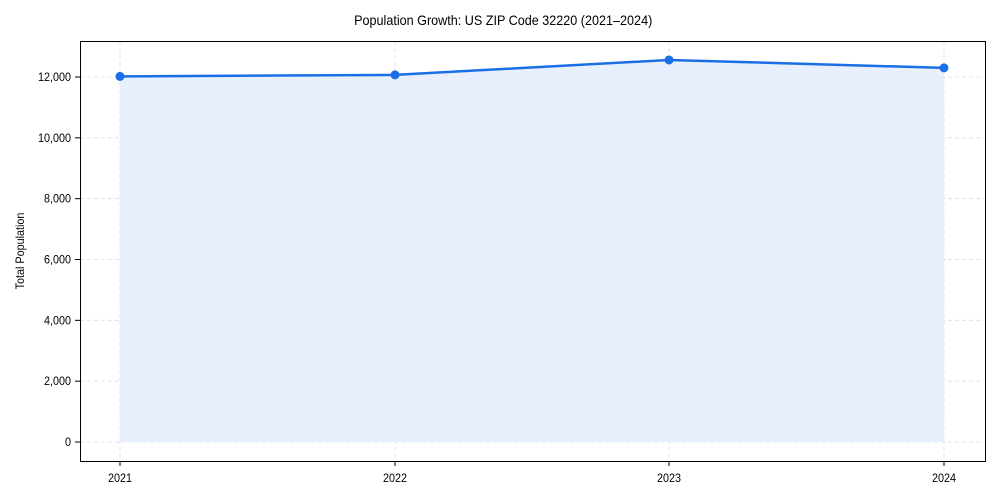  I want to click on y-tick-label: 6,000, so click(57, 260).